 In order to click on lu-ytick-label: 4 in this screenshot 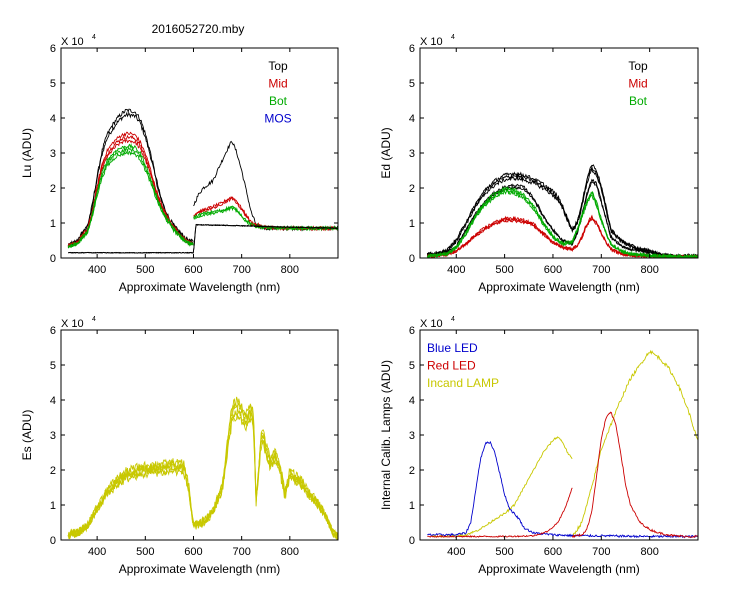, I will do `click(53, 119)`.